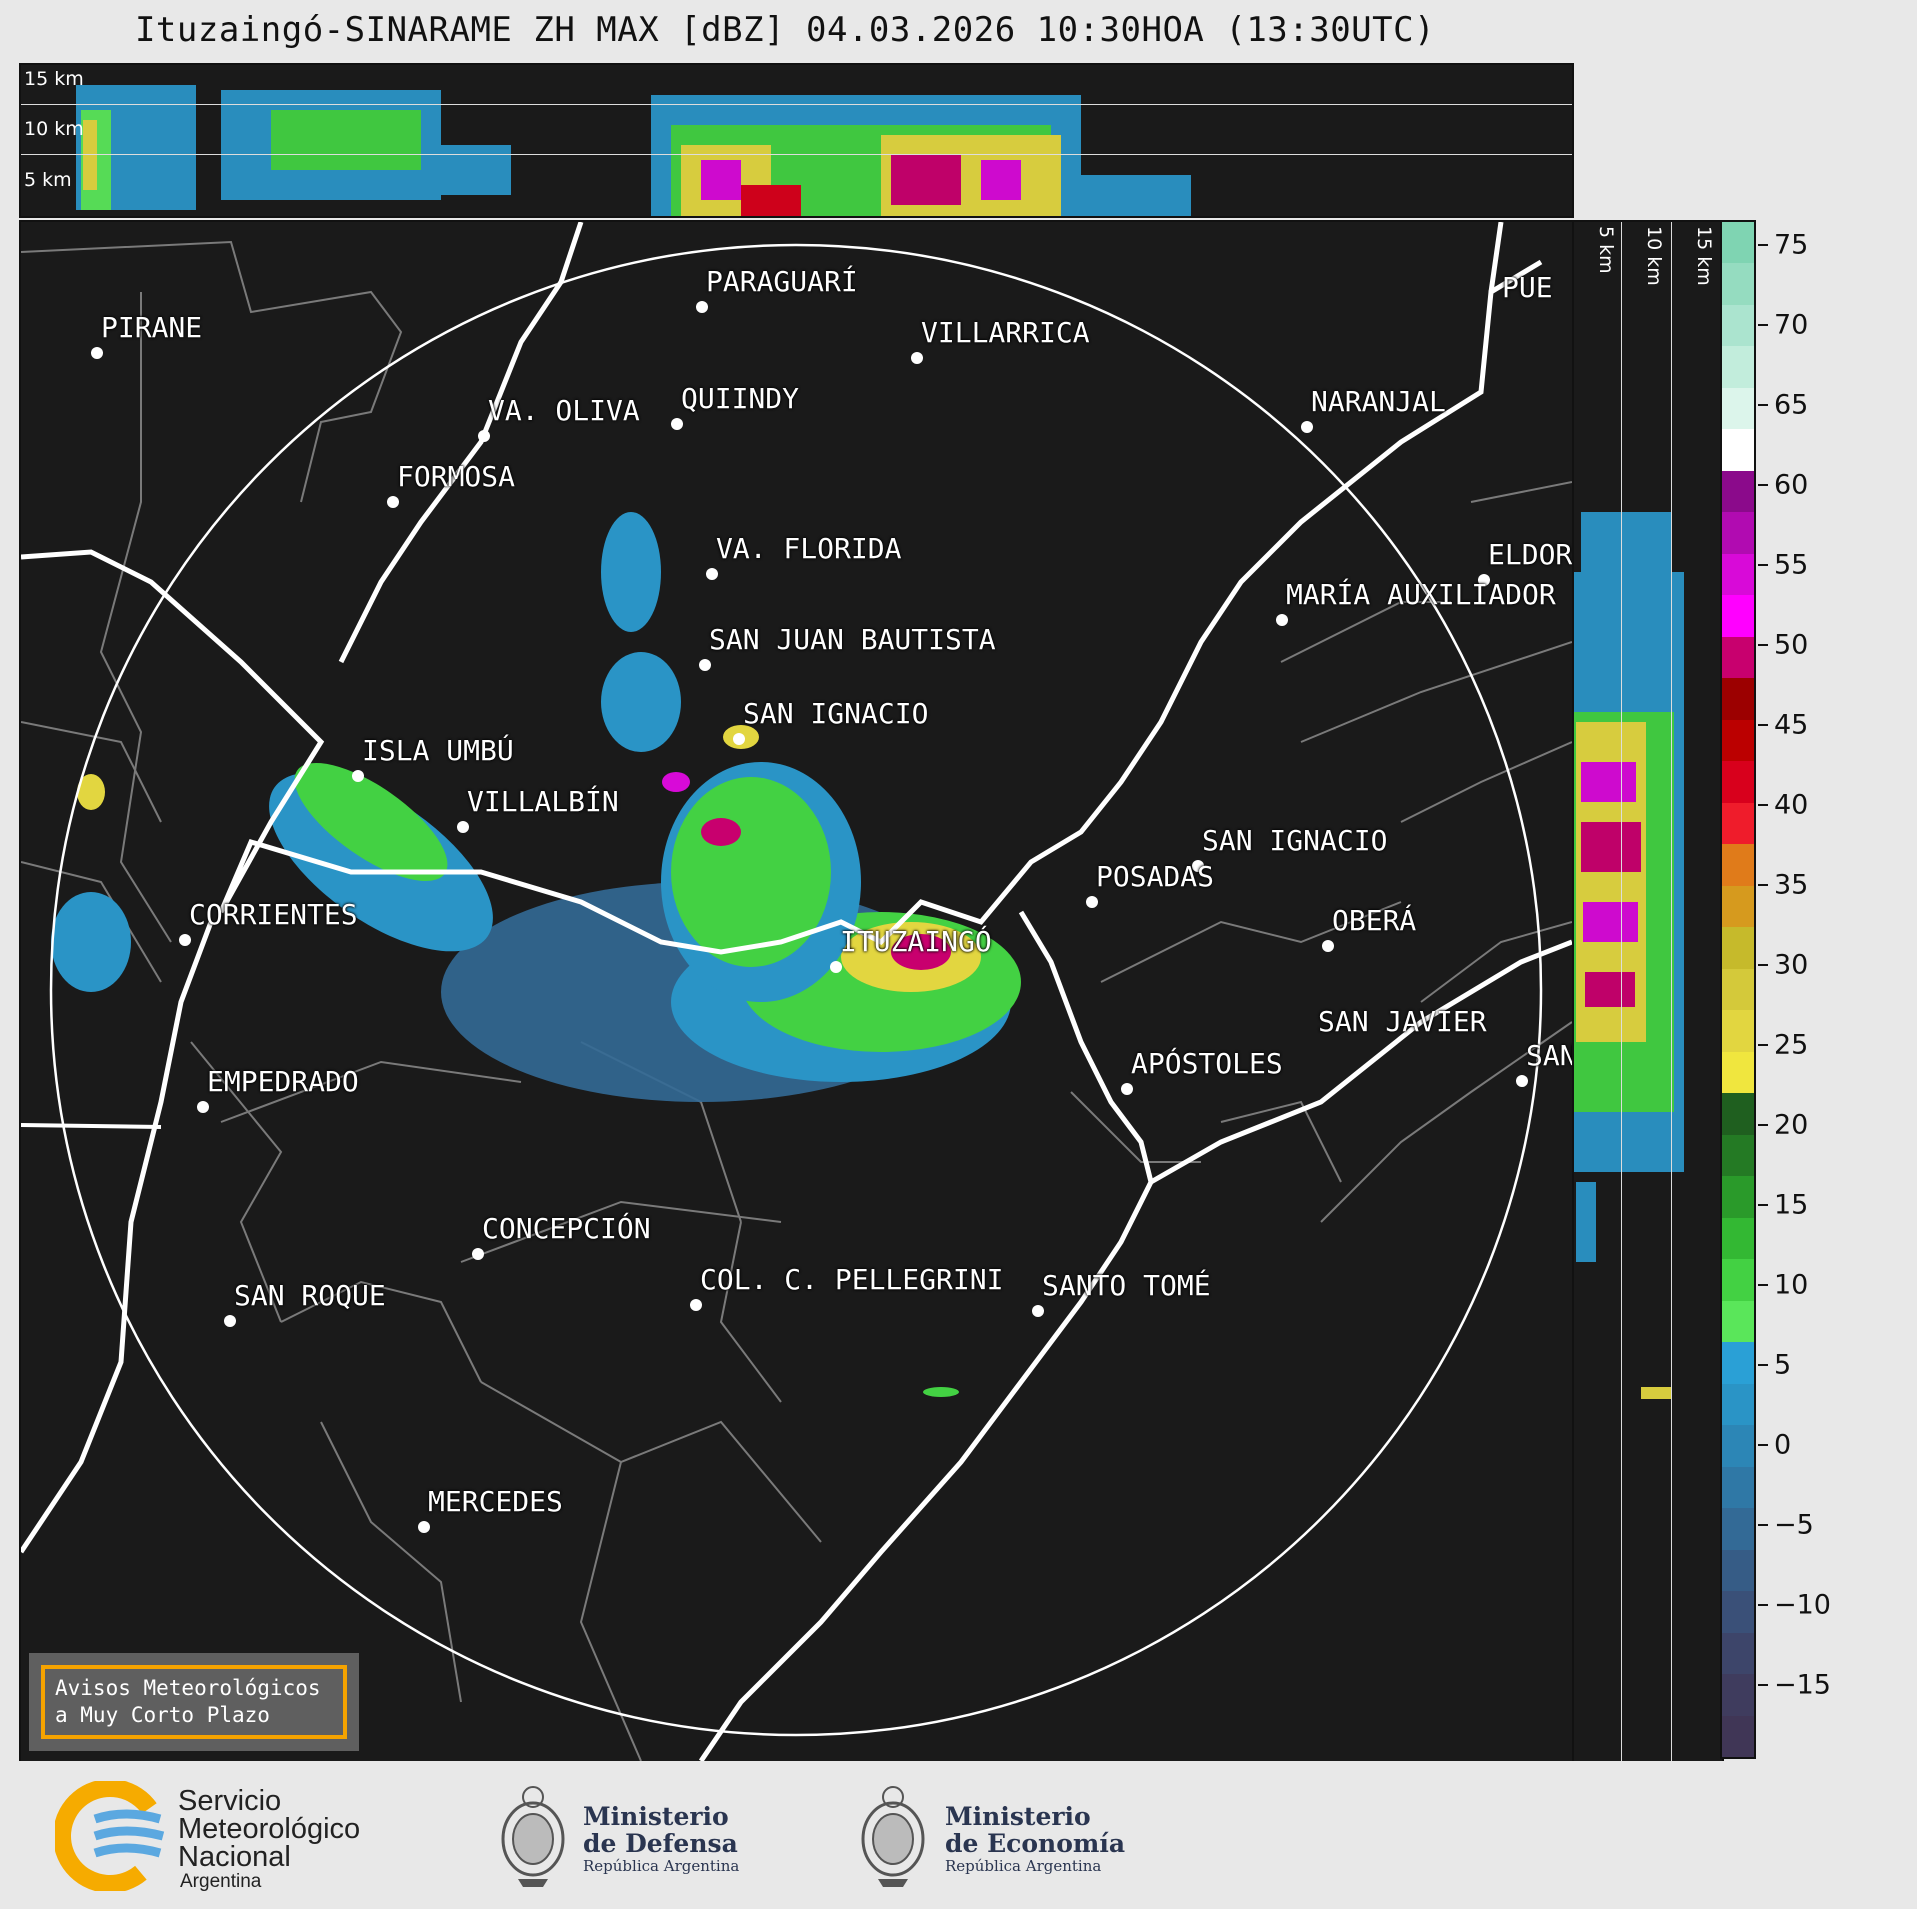 Image resolution: width=1917 pixels, height=1909 pixels. Describe the element at coordinates (451, 484) in the screenshot. I see `city-marker: FORMOSA` at that location.